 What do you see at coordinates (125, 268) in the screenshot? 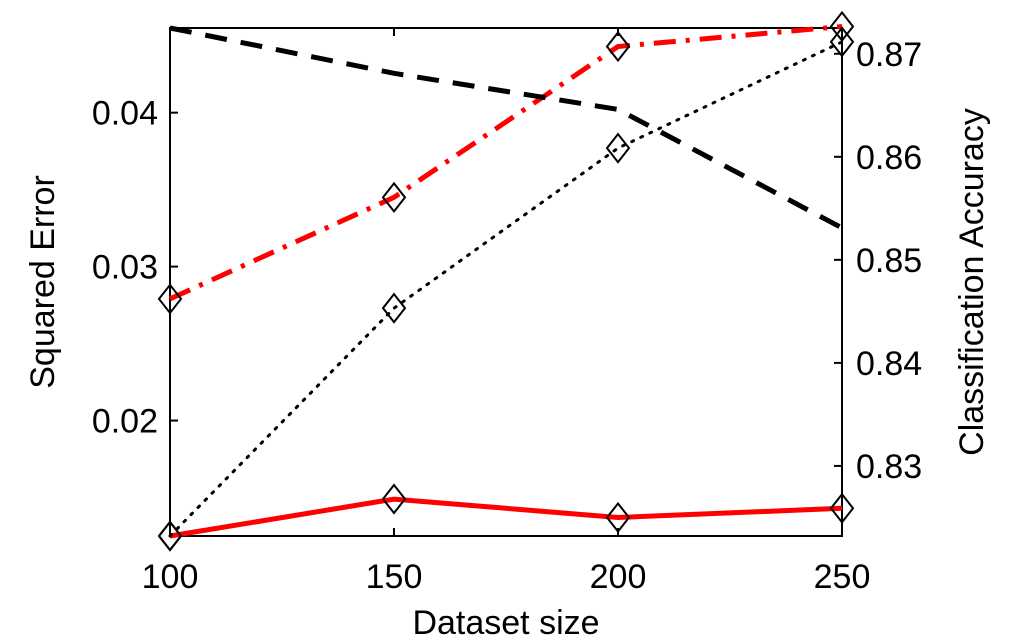
I see `left-y-tick-label: 0.03` at bounding box center [125, 268].